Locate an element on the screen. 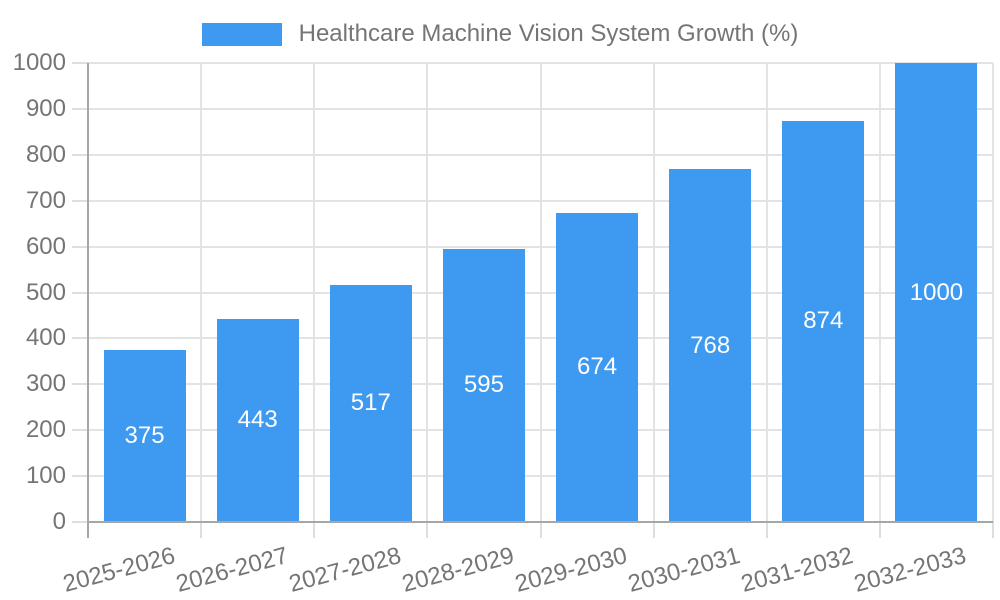  bar-value-label: 874 is located at coordinates (823, 321).